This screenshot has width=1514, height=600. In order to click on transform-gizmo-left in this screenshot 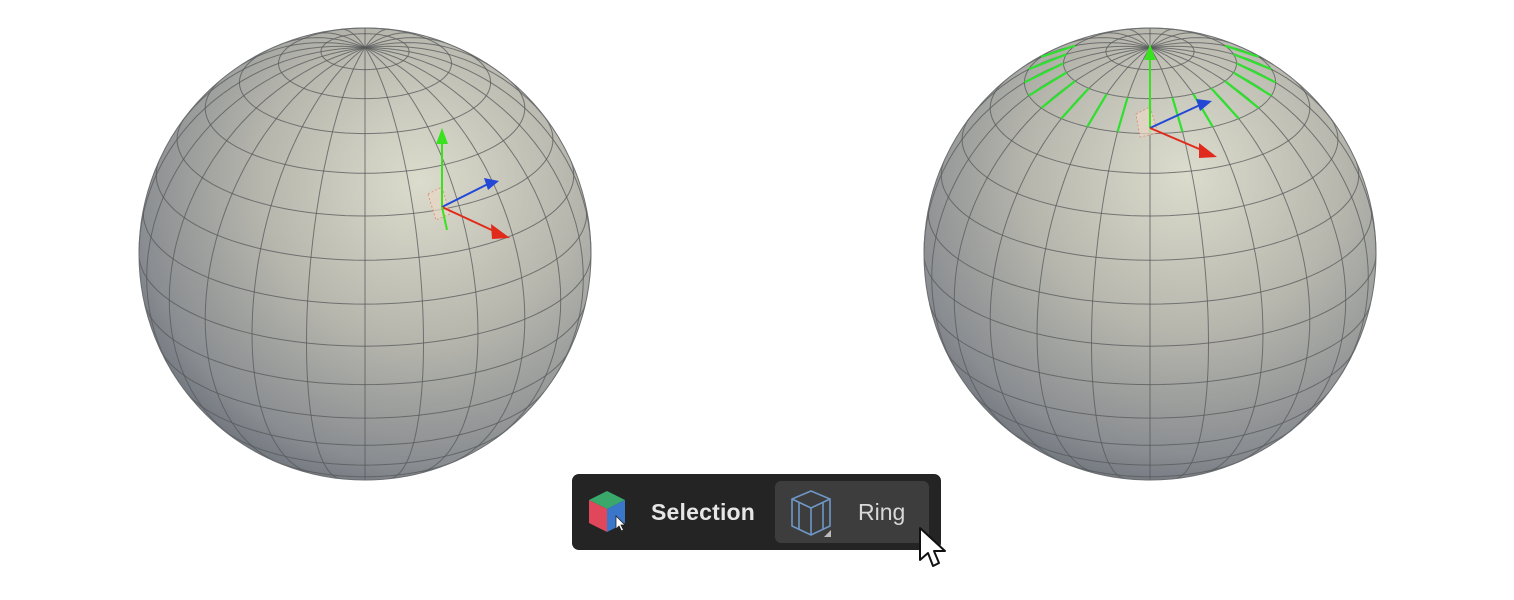, I will do `click(468, 183)`.